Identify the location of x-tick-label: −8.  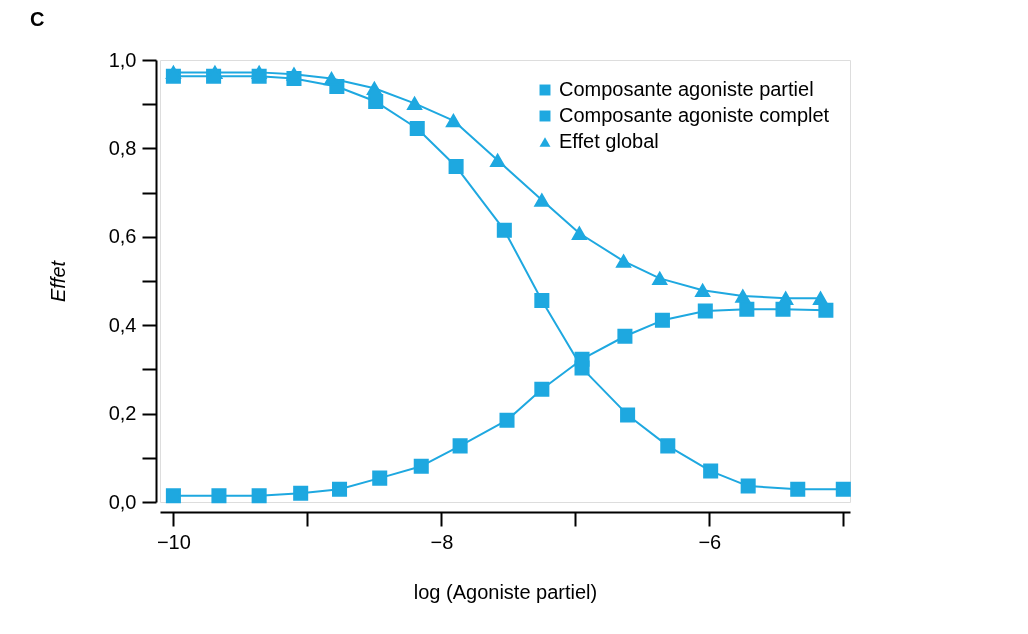
(442, 541).